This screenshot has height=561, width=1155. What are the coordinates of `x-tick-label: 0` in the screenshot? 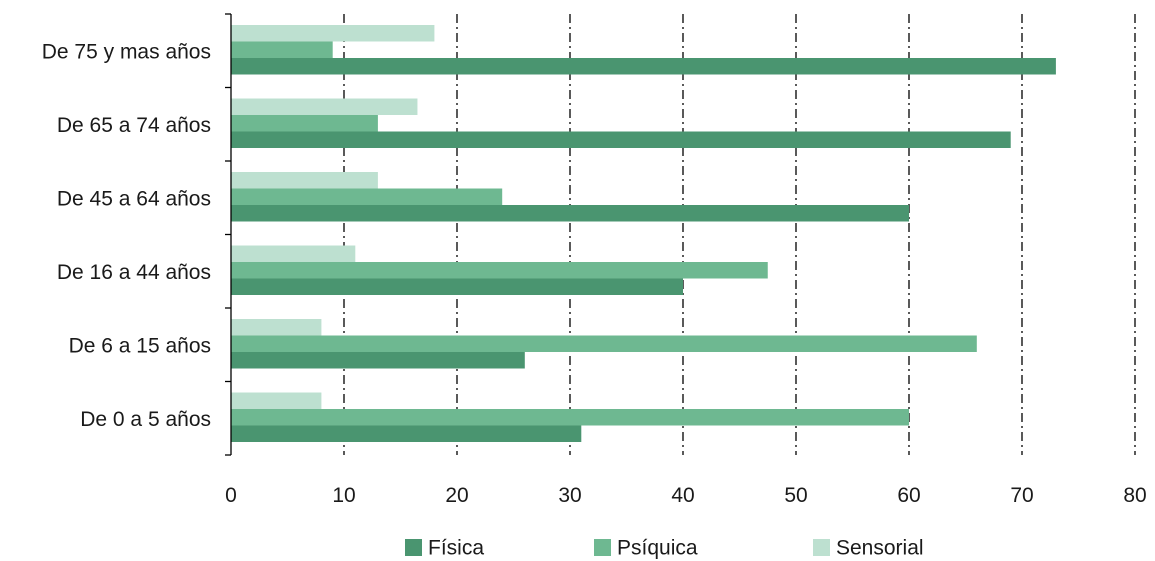 It's located at (231, 495).